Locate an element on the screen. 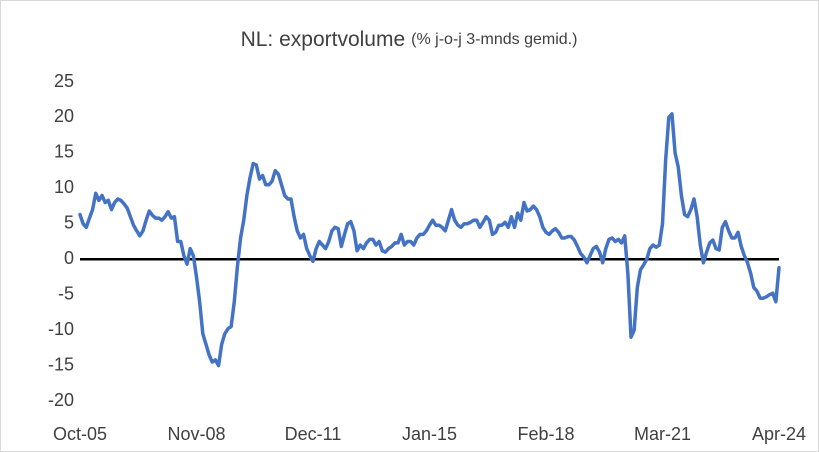 The width and height of the screenshot is (819, 452). y-tick-label: 20 is located at coordinates (64, 116).